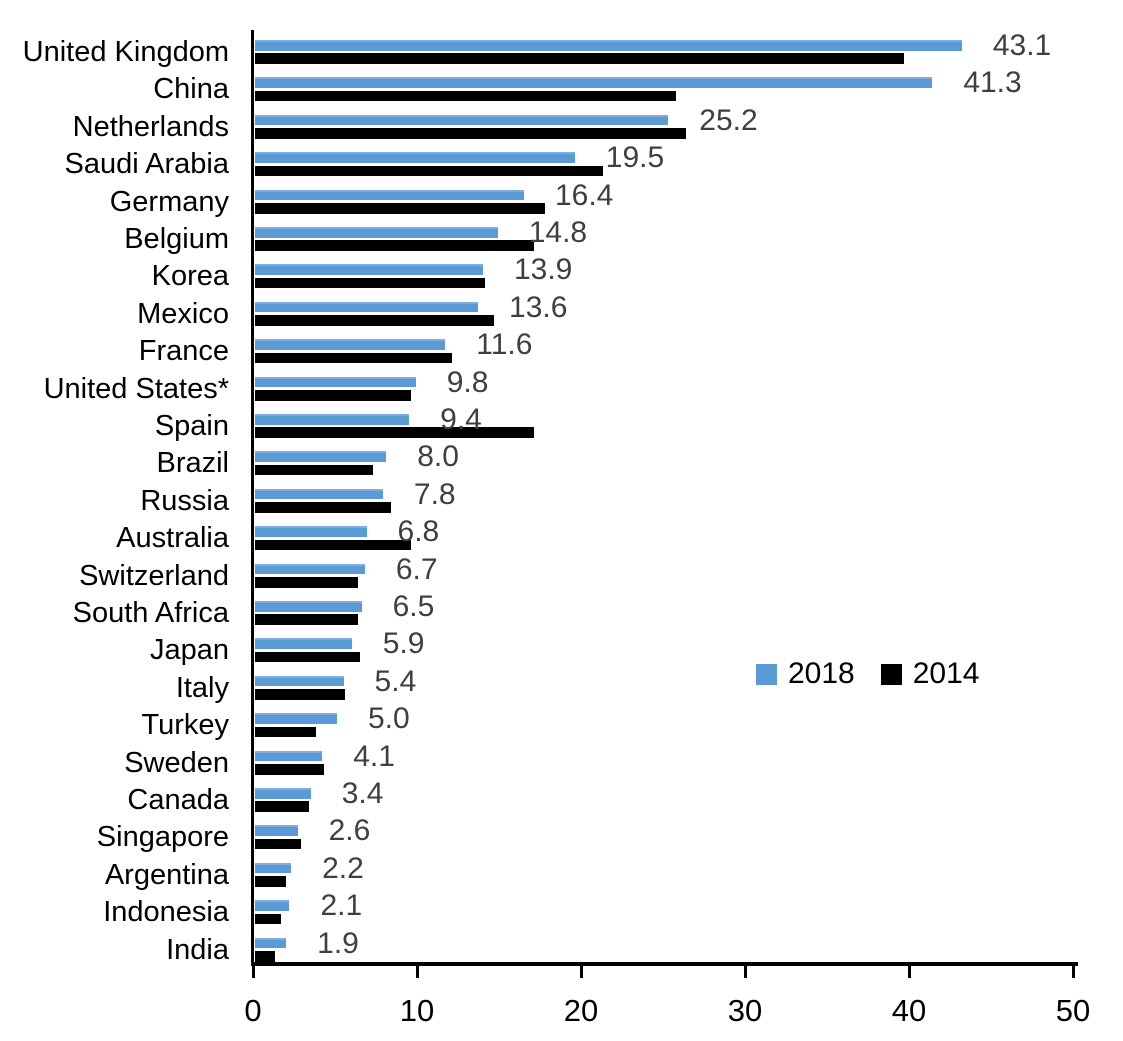 This screenshot has height=1041, width=1123. Describe the element at coordinates (766, 674) in the screenshot. I see `legend-swatch-2018-icon` at that location.